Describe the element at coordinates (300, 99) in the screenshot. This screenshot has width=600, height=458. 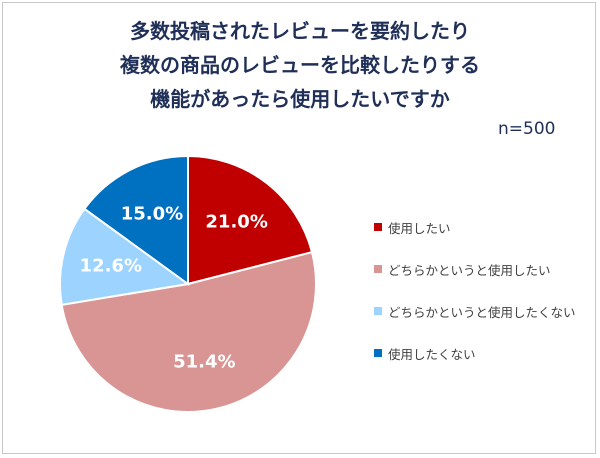
I see `chart-title-line-3: 機能があったら使用したいですか` at that location.